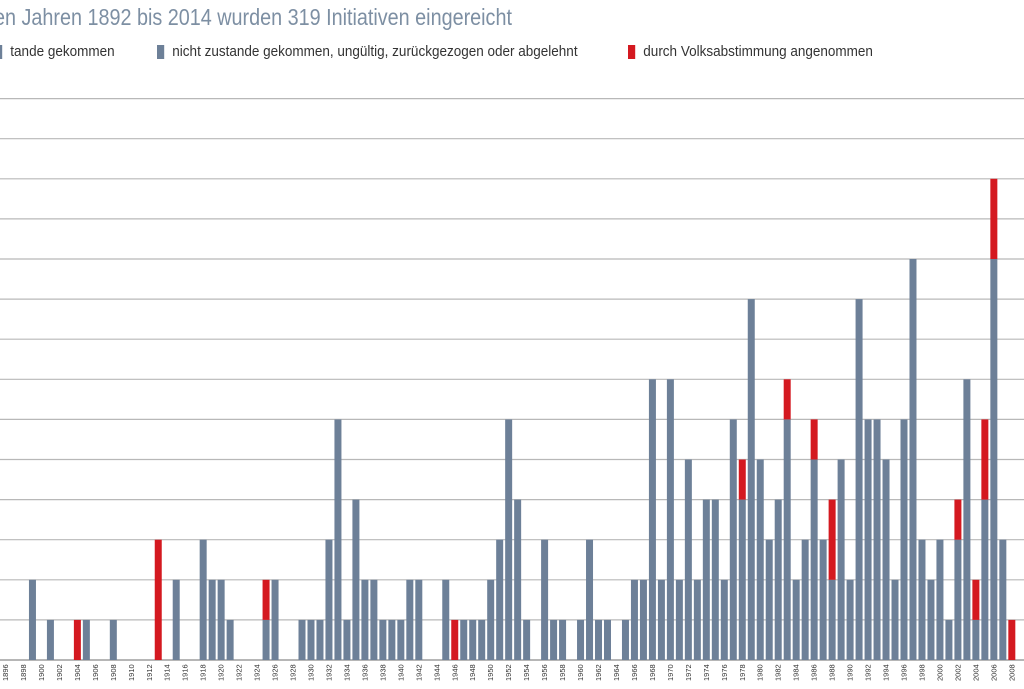 This screenshot has width=1024, height=689. I want to click on x-tick-label: 1908, so click(113, 672).